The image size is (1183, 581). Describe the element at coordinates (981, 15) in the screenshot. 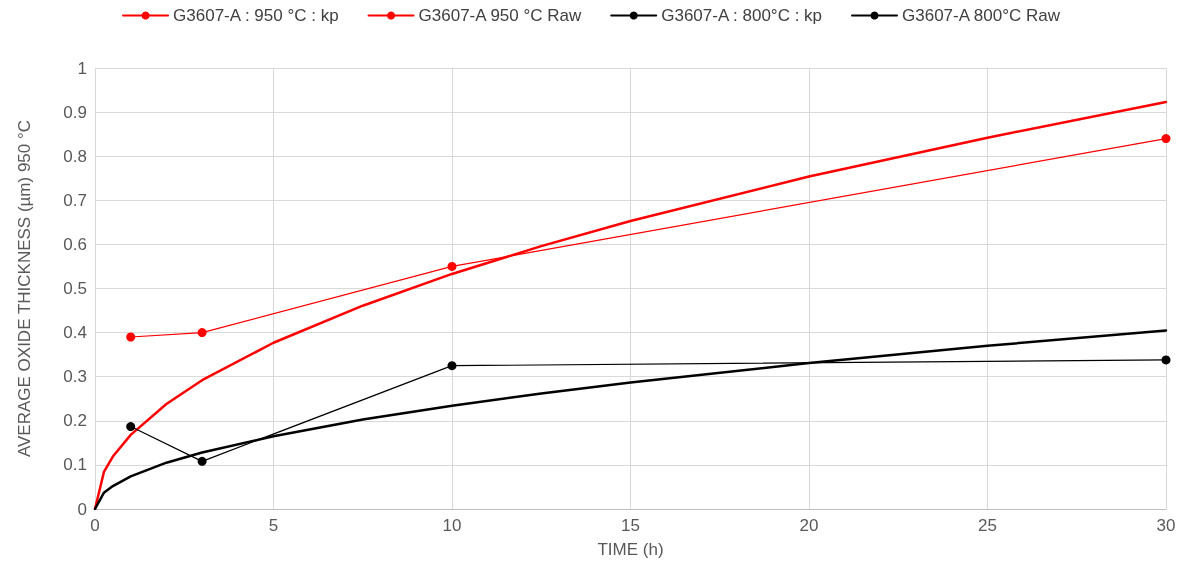

I see `legend-label: G3607-A 800°C Raw` at that location.